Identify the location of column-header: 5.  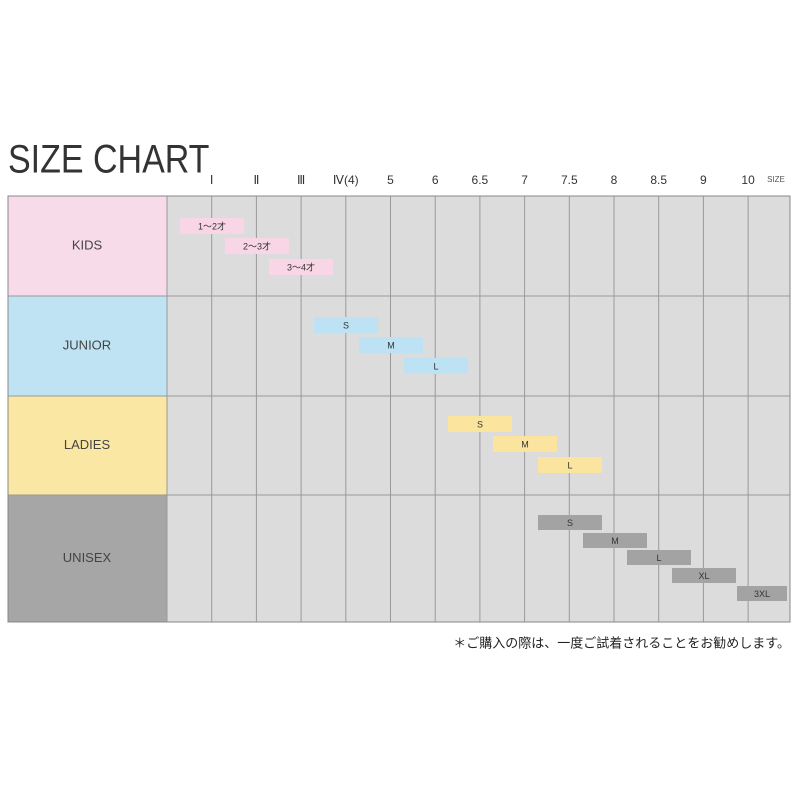
(390, 180).